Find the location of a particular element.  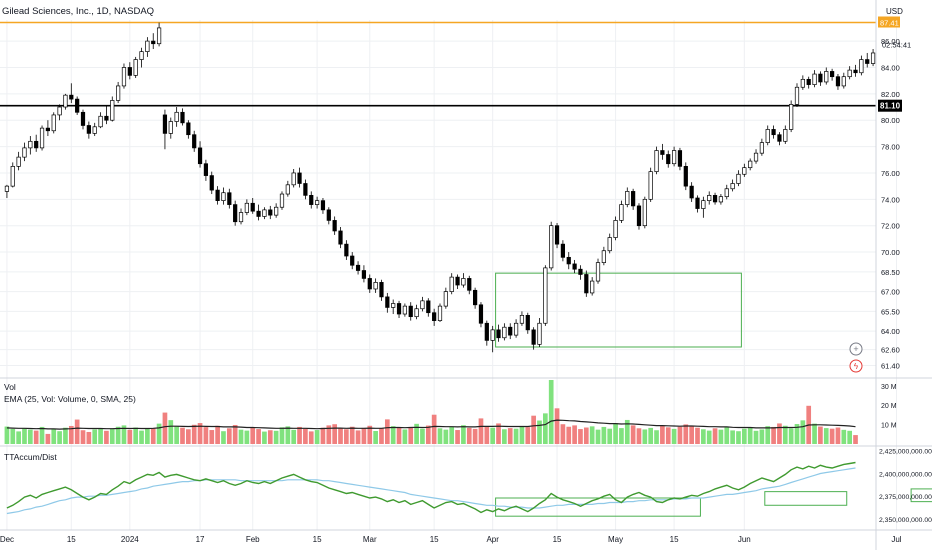

alert-button: ϟ is located at coordinates (856, 366).